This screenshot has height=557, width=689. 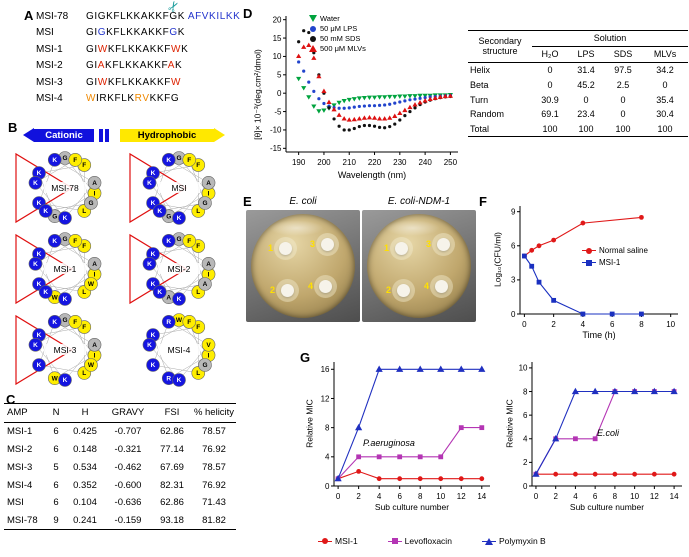 I want to click on disk-number: 2, so click(x=273, y=290).